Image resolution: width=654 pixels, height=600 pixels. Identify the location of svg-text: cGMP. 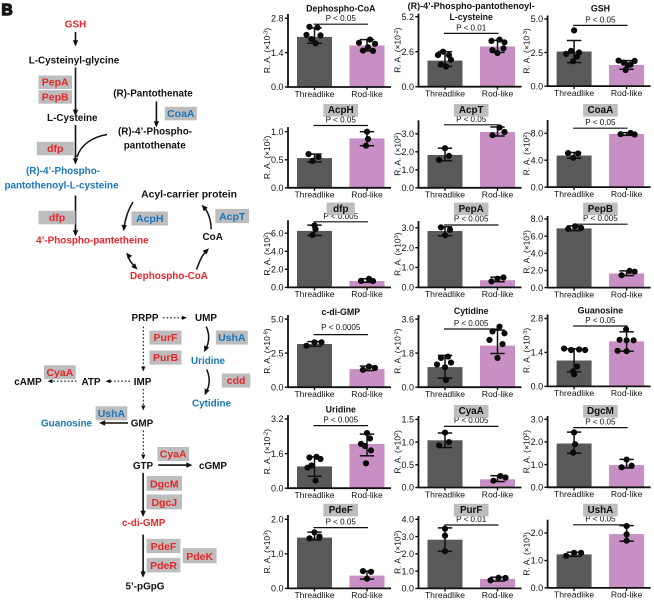
(213, 466).